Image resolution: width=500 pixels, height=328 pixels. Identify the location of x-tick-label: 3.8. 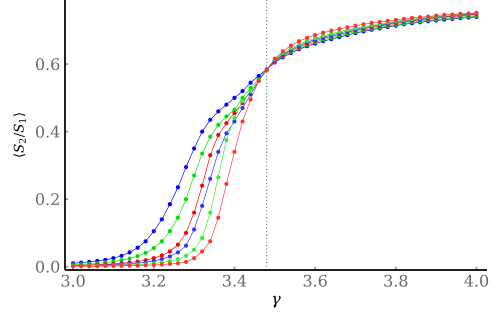
(396, 280).